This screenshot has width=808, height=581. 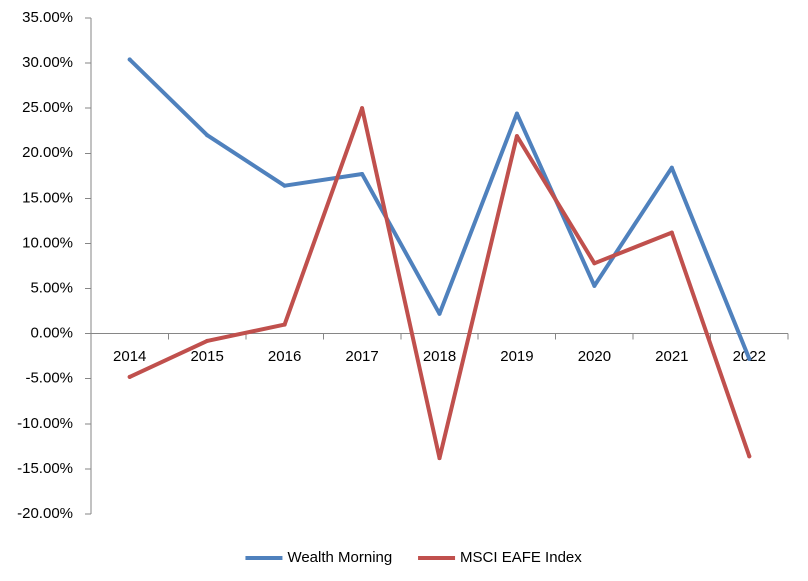 What do you see at coordinates (45, 468) in the screenshot?
I see `y-tick-label: -15.00%` at bounding box center [45, 468].